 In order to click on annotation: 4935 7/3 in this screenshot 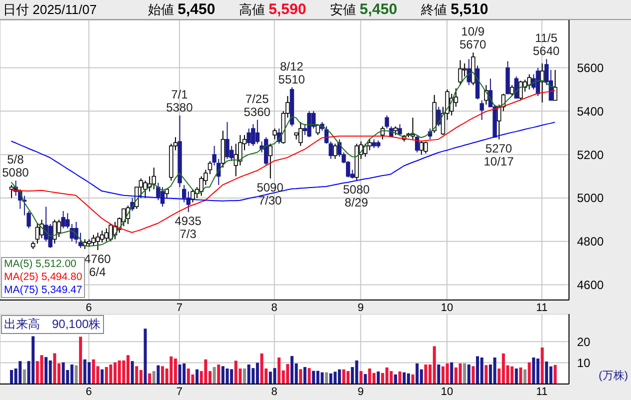, I will do `click(188, 228)`.